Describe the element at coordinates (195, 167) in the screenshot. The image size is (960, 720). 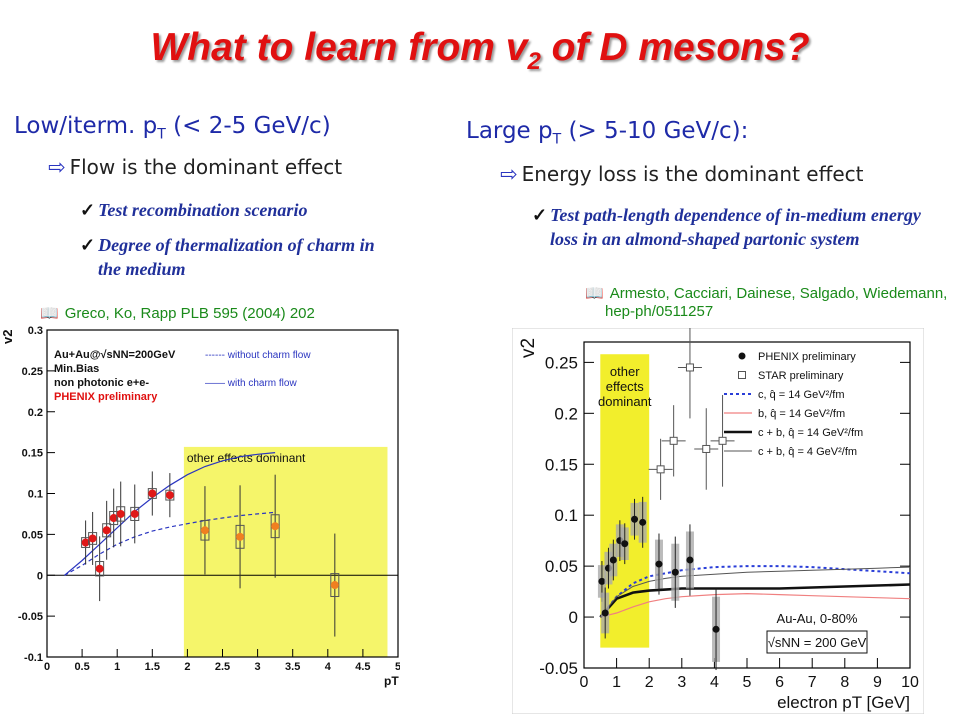
I see `left-bullet: ⇨ Flow is the dominant effect` at that location.